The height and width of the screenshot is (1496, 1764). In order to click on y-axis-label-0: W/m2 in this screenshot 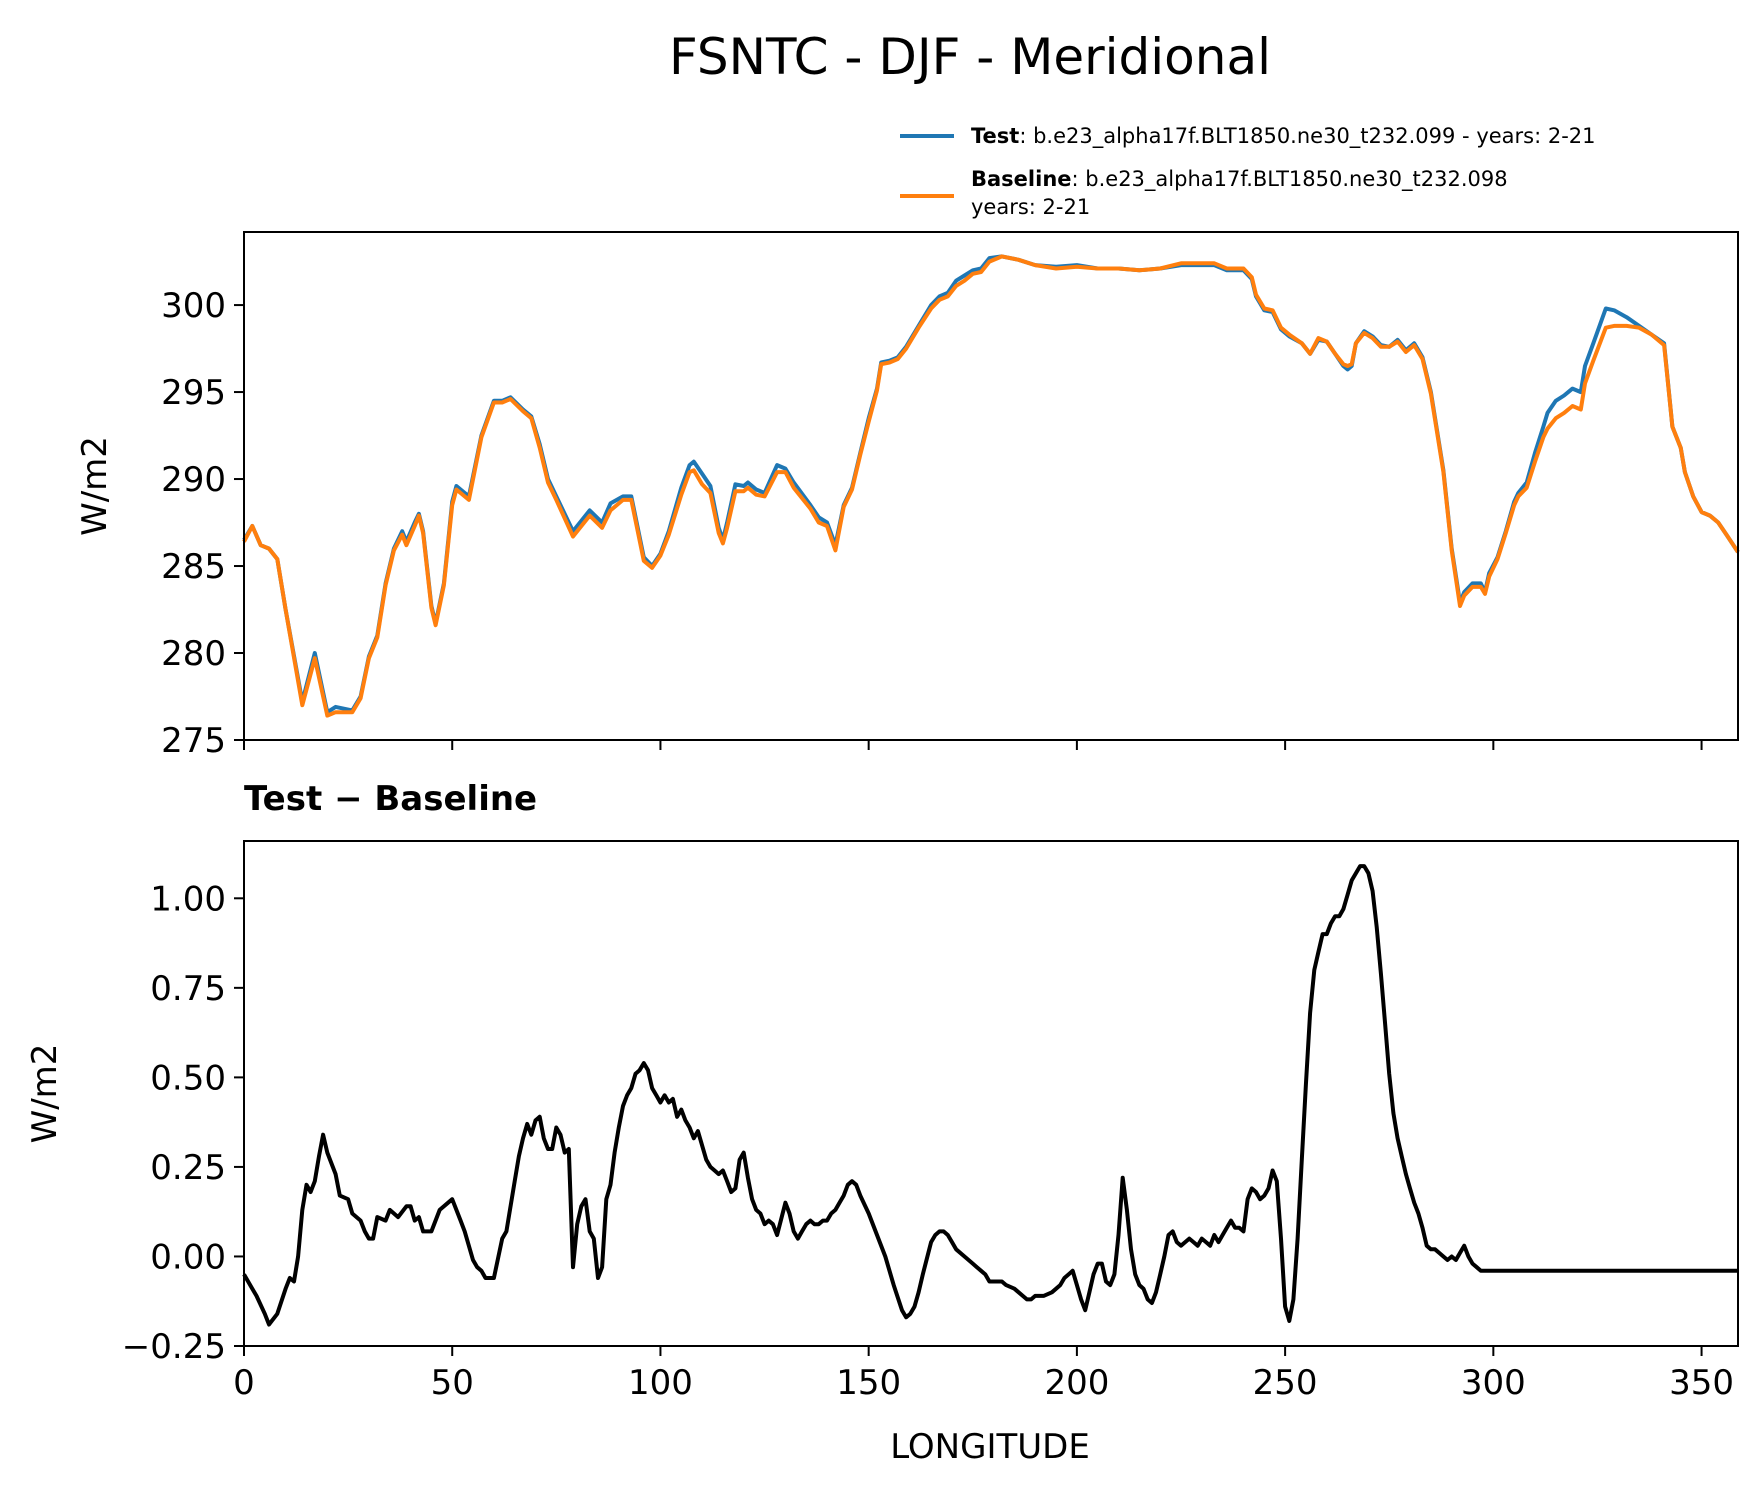, I will do `click(95, 486)`.